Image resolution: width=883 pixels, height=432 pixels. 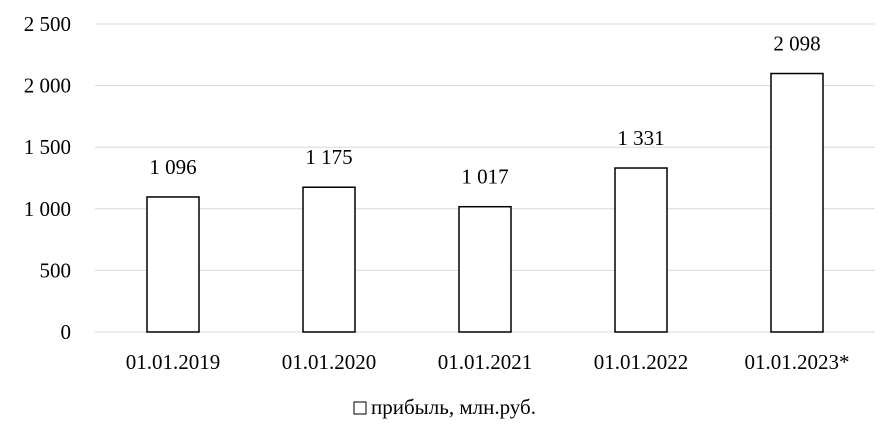 What do you see at coordinates (56, 270) in the screenshot?
I see `y-tick-label: 500` at bounding box center [56, 270].